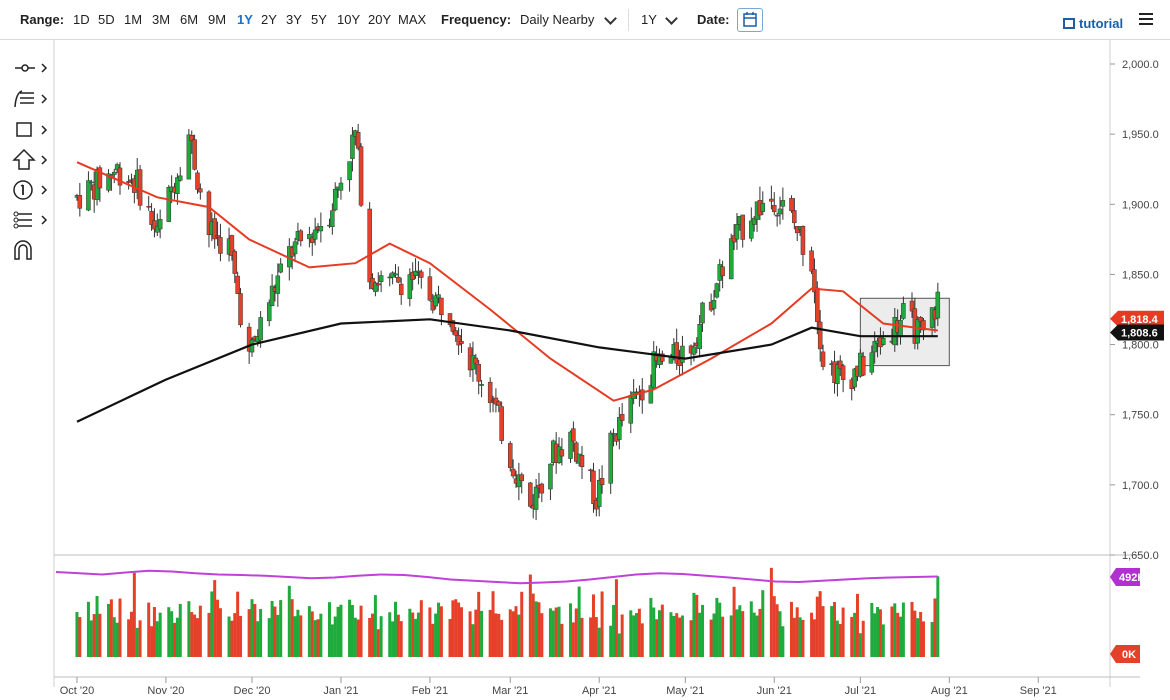 The width and height of the screenshot is (1170, 700). I want to click on range-5y: 5Y, so click(319, 19).